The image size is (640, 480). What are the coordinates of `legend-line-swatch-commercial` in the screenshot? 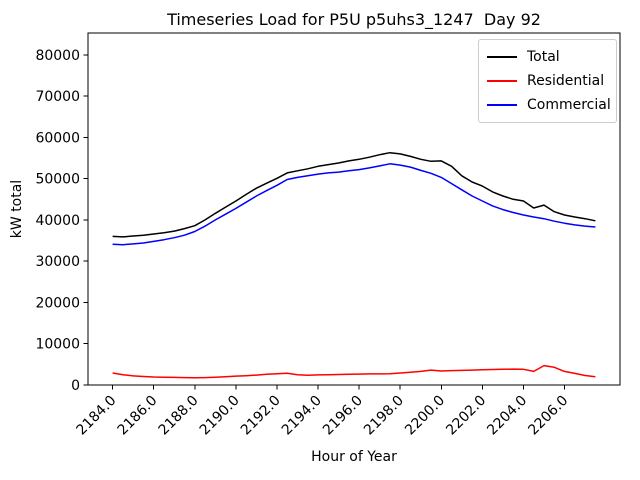 It's located at (502, 105).